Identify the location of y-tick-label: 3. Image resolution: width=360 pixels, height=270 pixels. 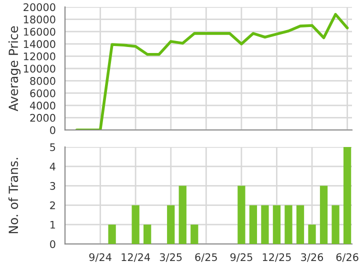
(53, 186).